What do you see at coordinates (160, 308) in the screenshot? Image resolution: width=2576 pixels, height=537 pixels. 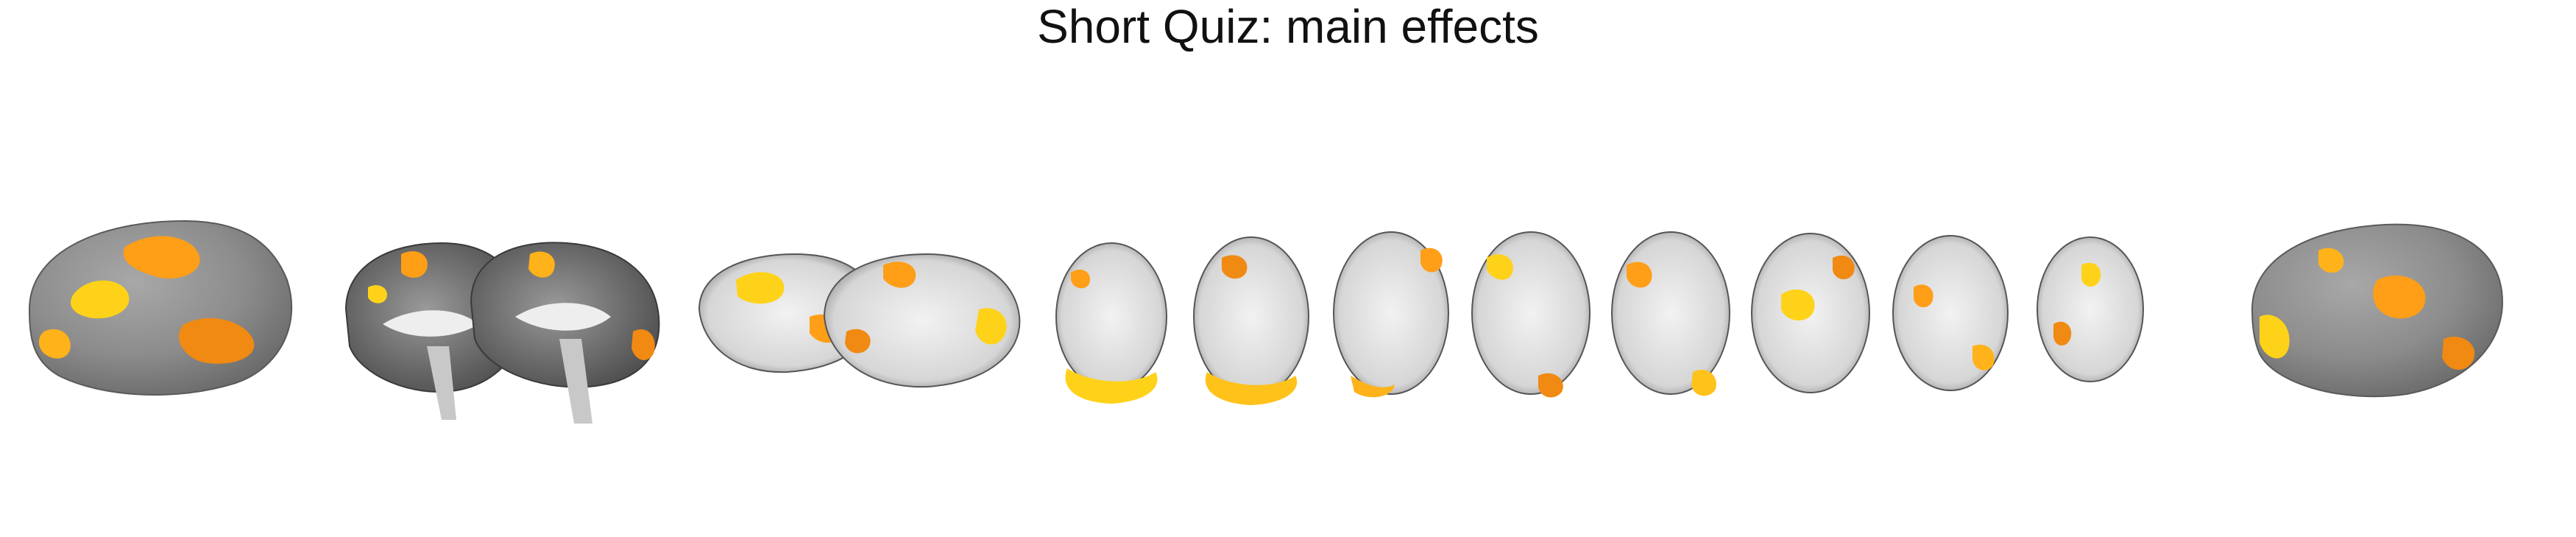 I see `surface-left-lateral` at bounding box center [160, 308].